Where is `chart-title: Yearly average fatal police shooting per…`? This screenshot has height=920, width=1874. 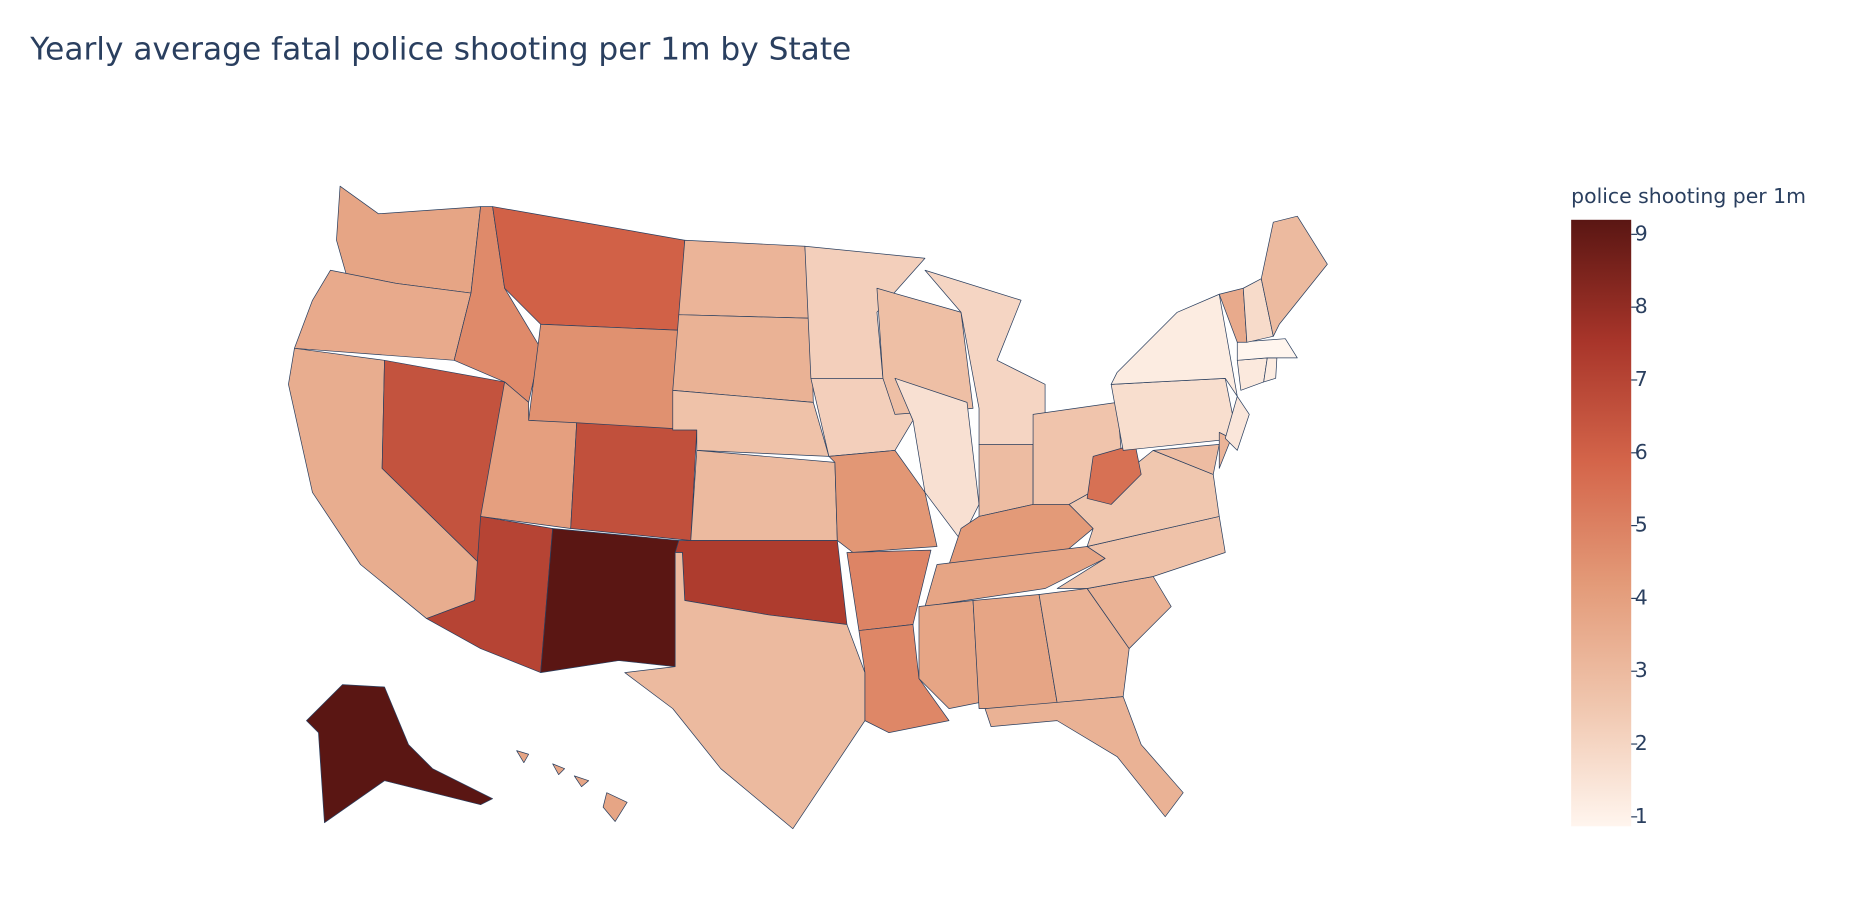 chart-title: Yearly average fatal police shooting per… is located at coordinates (440, 49).